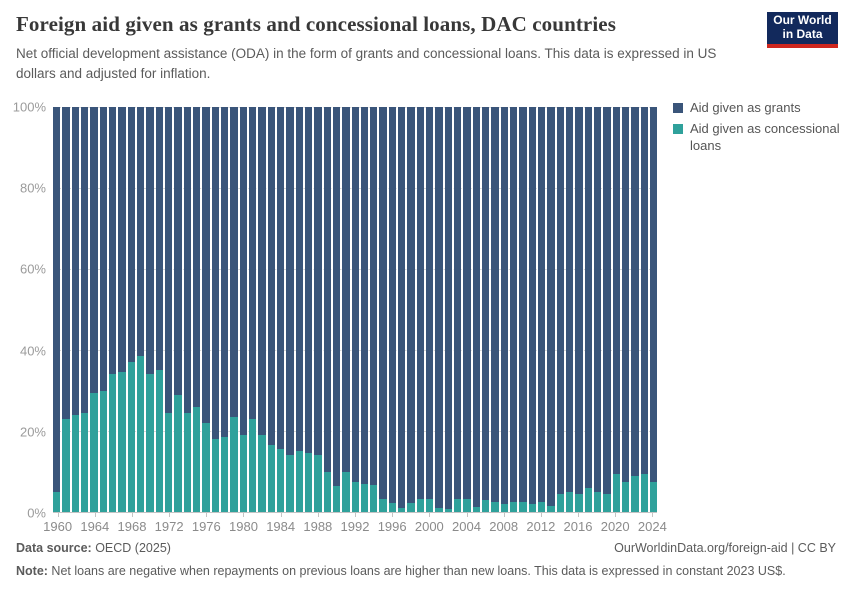  What do you see at coordinates (57, 501) in the screenshot?
I see `segment-loans-1960` at bounding box center [57, 501].